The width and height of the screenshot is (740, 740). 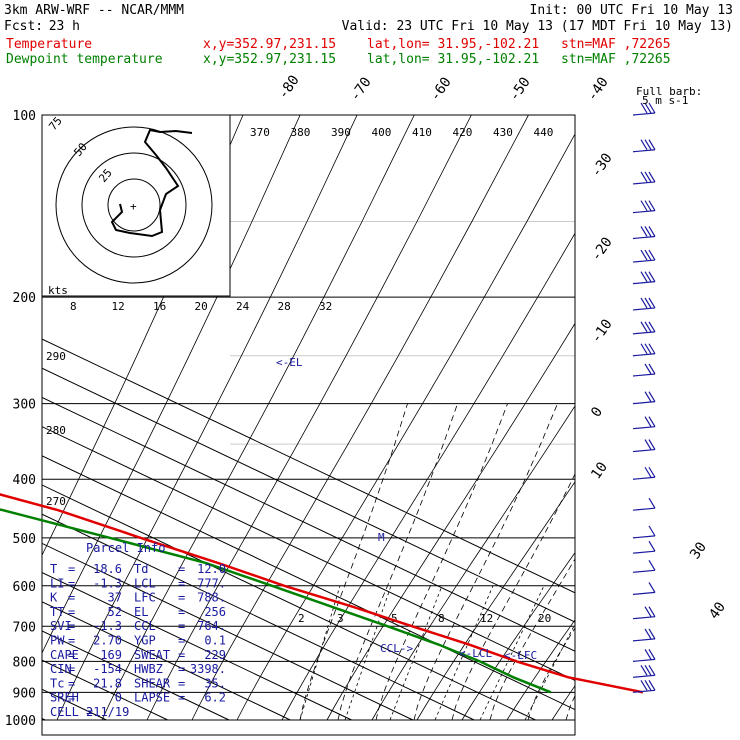 I want to click on lower-axis-label: 28, so click(x=284, y=306).